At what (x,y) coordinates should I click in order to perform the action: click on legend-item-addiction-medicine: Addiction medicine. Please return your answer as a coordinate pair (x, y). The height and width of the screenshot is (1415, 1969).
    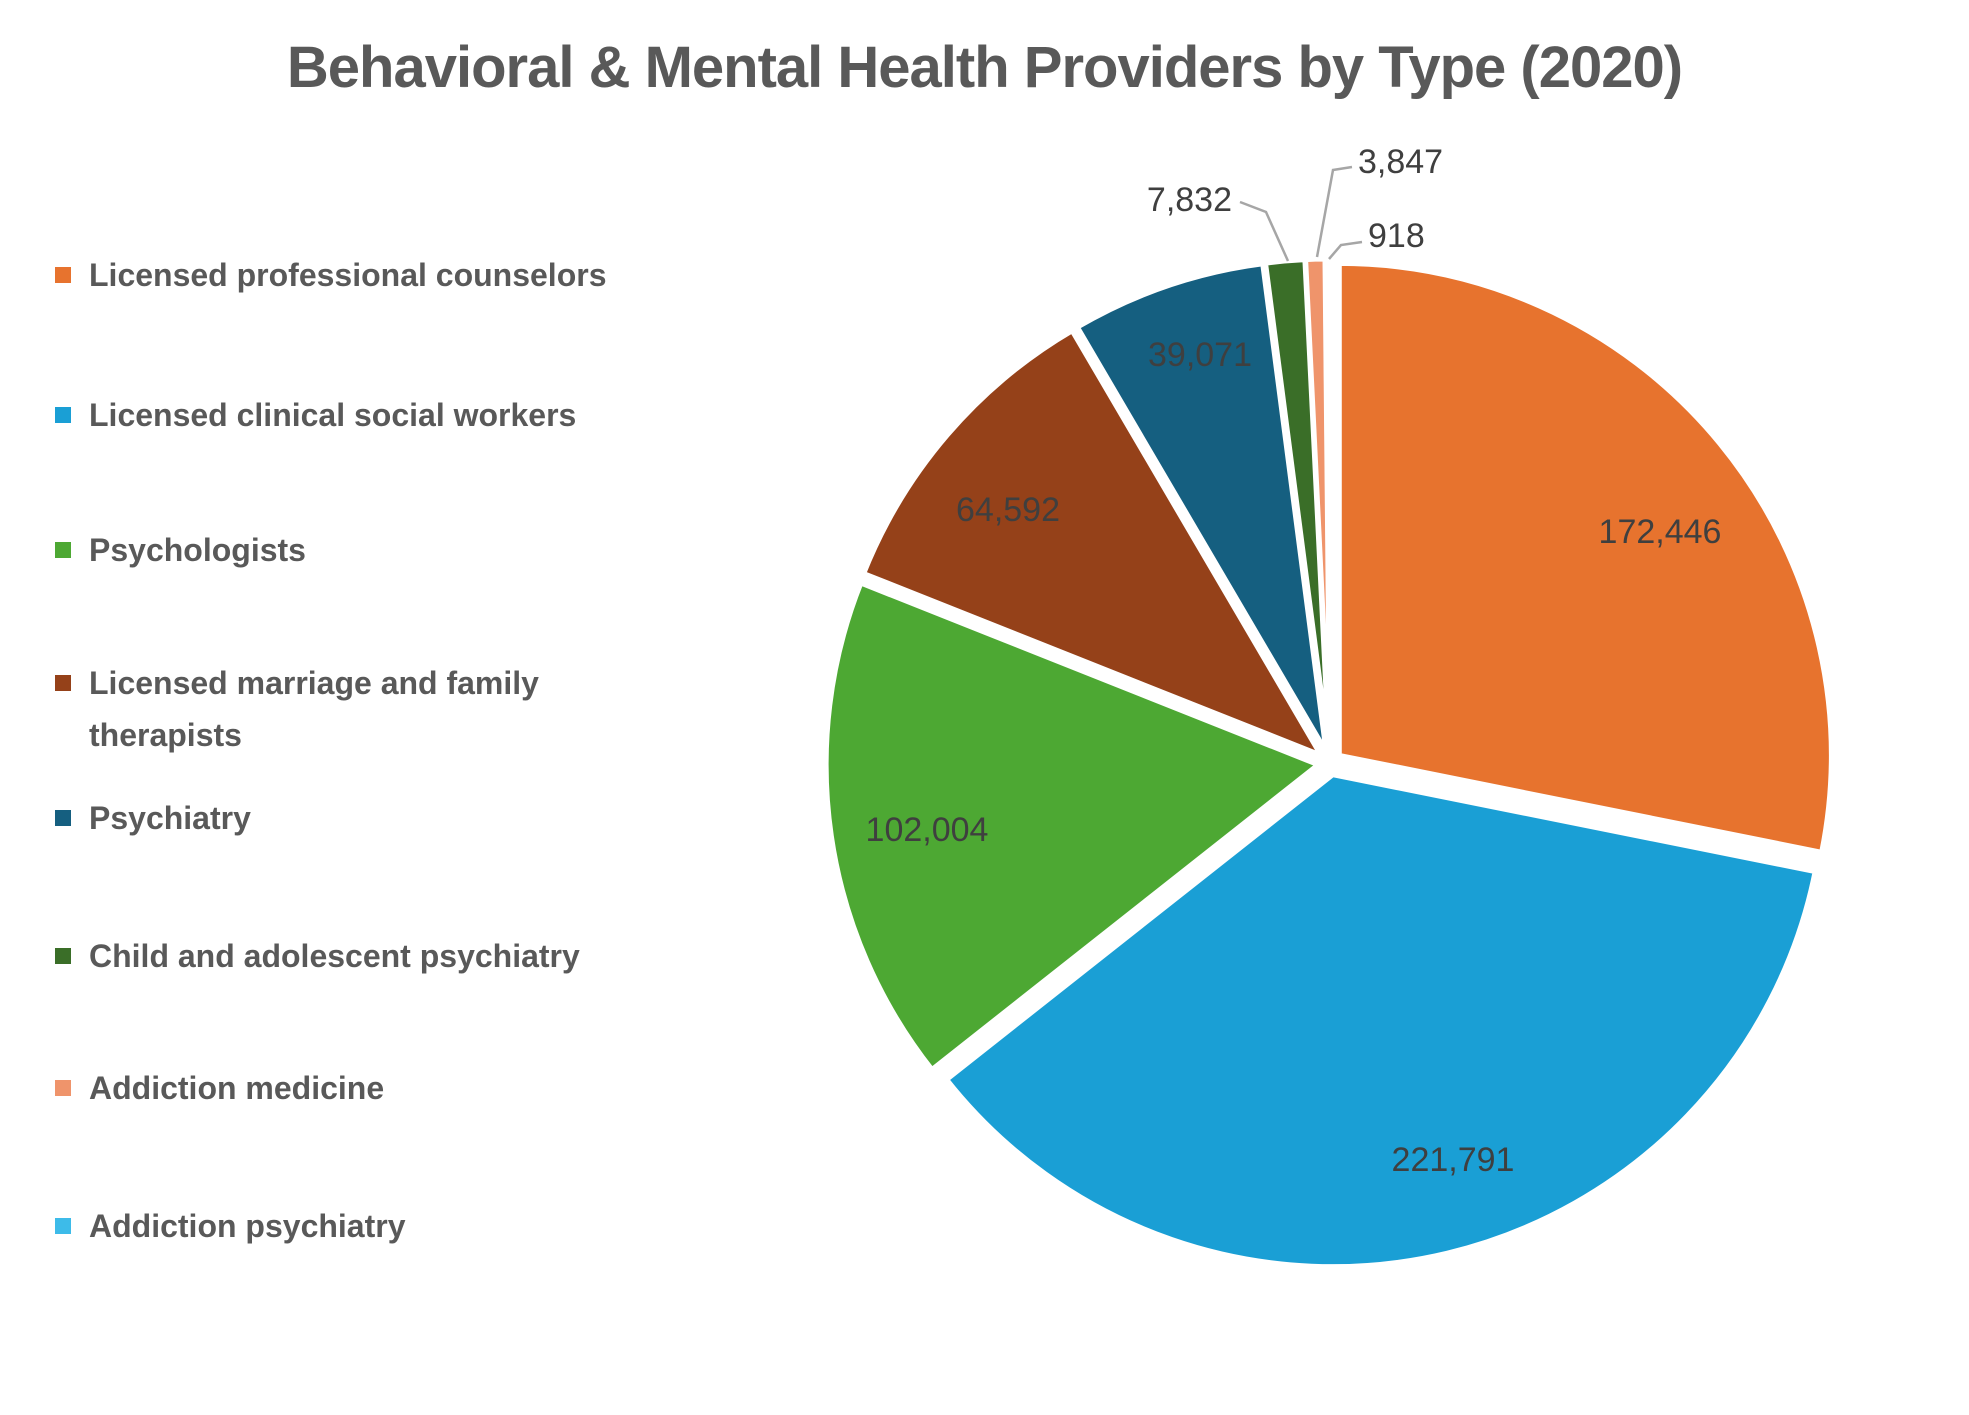
    Looking at the image, I should click on (219, 1088).